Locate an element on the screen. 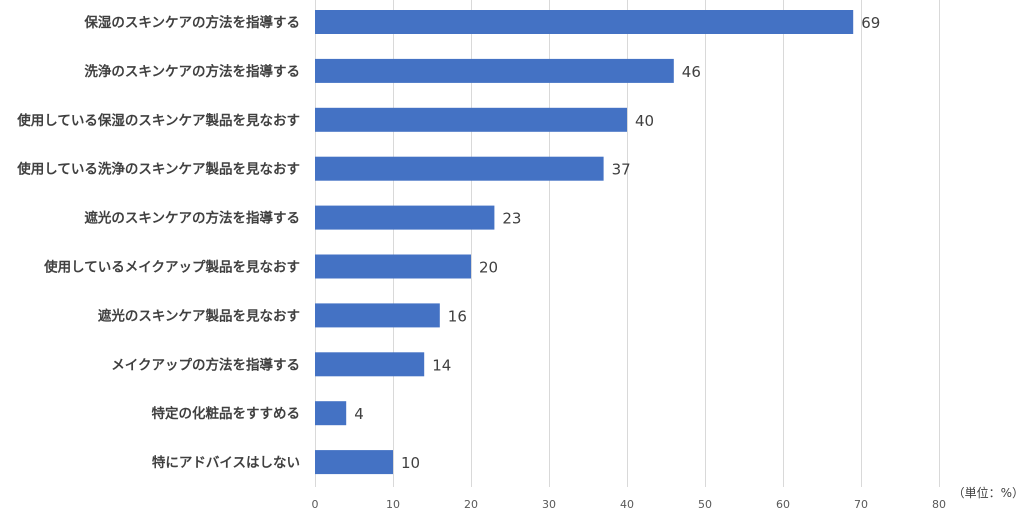  data-label: 20 is located at coordinates (488, 268).